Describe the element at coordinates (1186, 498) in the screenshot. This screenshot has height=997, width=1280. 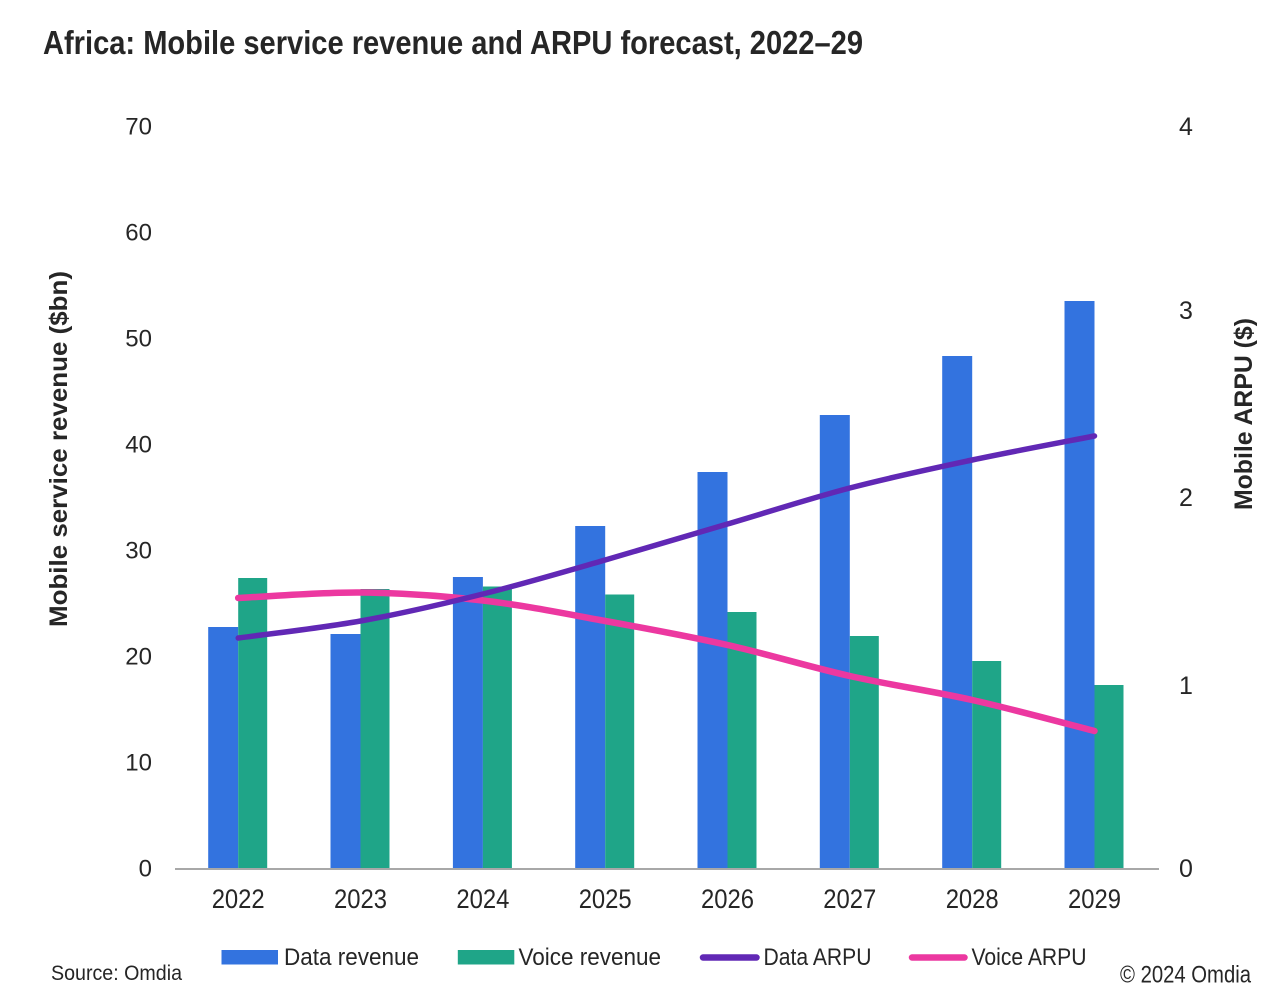
I see `svg-text: 2` at that location.